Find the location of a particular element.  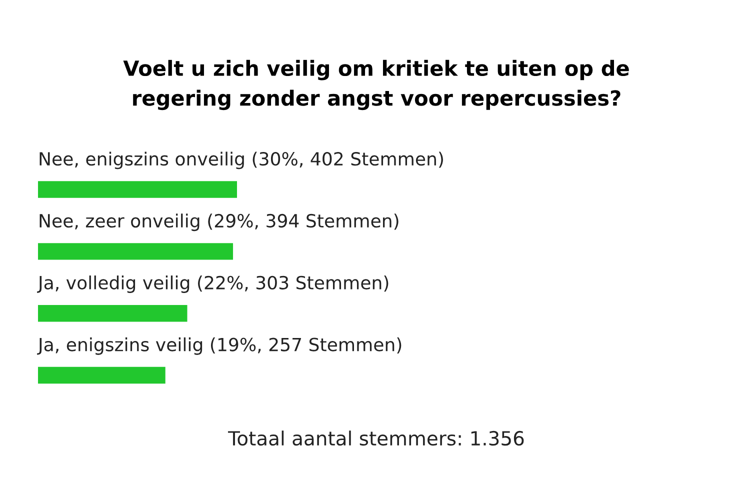

y-tick-label: Ja, enigszins veilig (19%, 257 Stemmen) is located at coordinates (219, 346).